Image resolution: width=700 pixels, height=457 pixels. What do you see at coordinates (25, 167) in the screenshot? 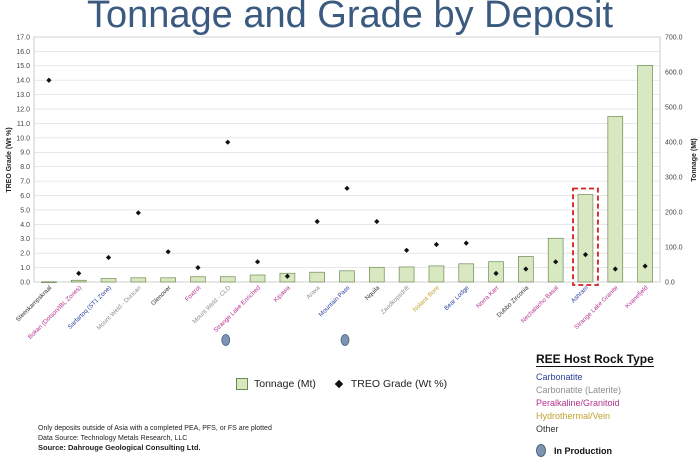
I see `y-tick-left: 8.0` at bounding box center [25, 167].